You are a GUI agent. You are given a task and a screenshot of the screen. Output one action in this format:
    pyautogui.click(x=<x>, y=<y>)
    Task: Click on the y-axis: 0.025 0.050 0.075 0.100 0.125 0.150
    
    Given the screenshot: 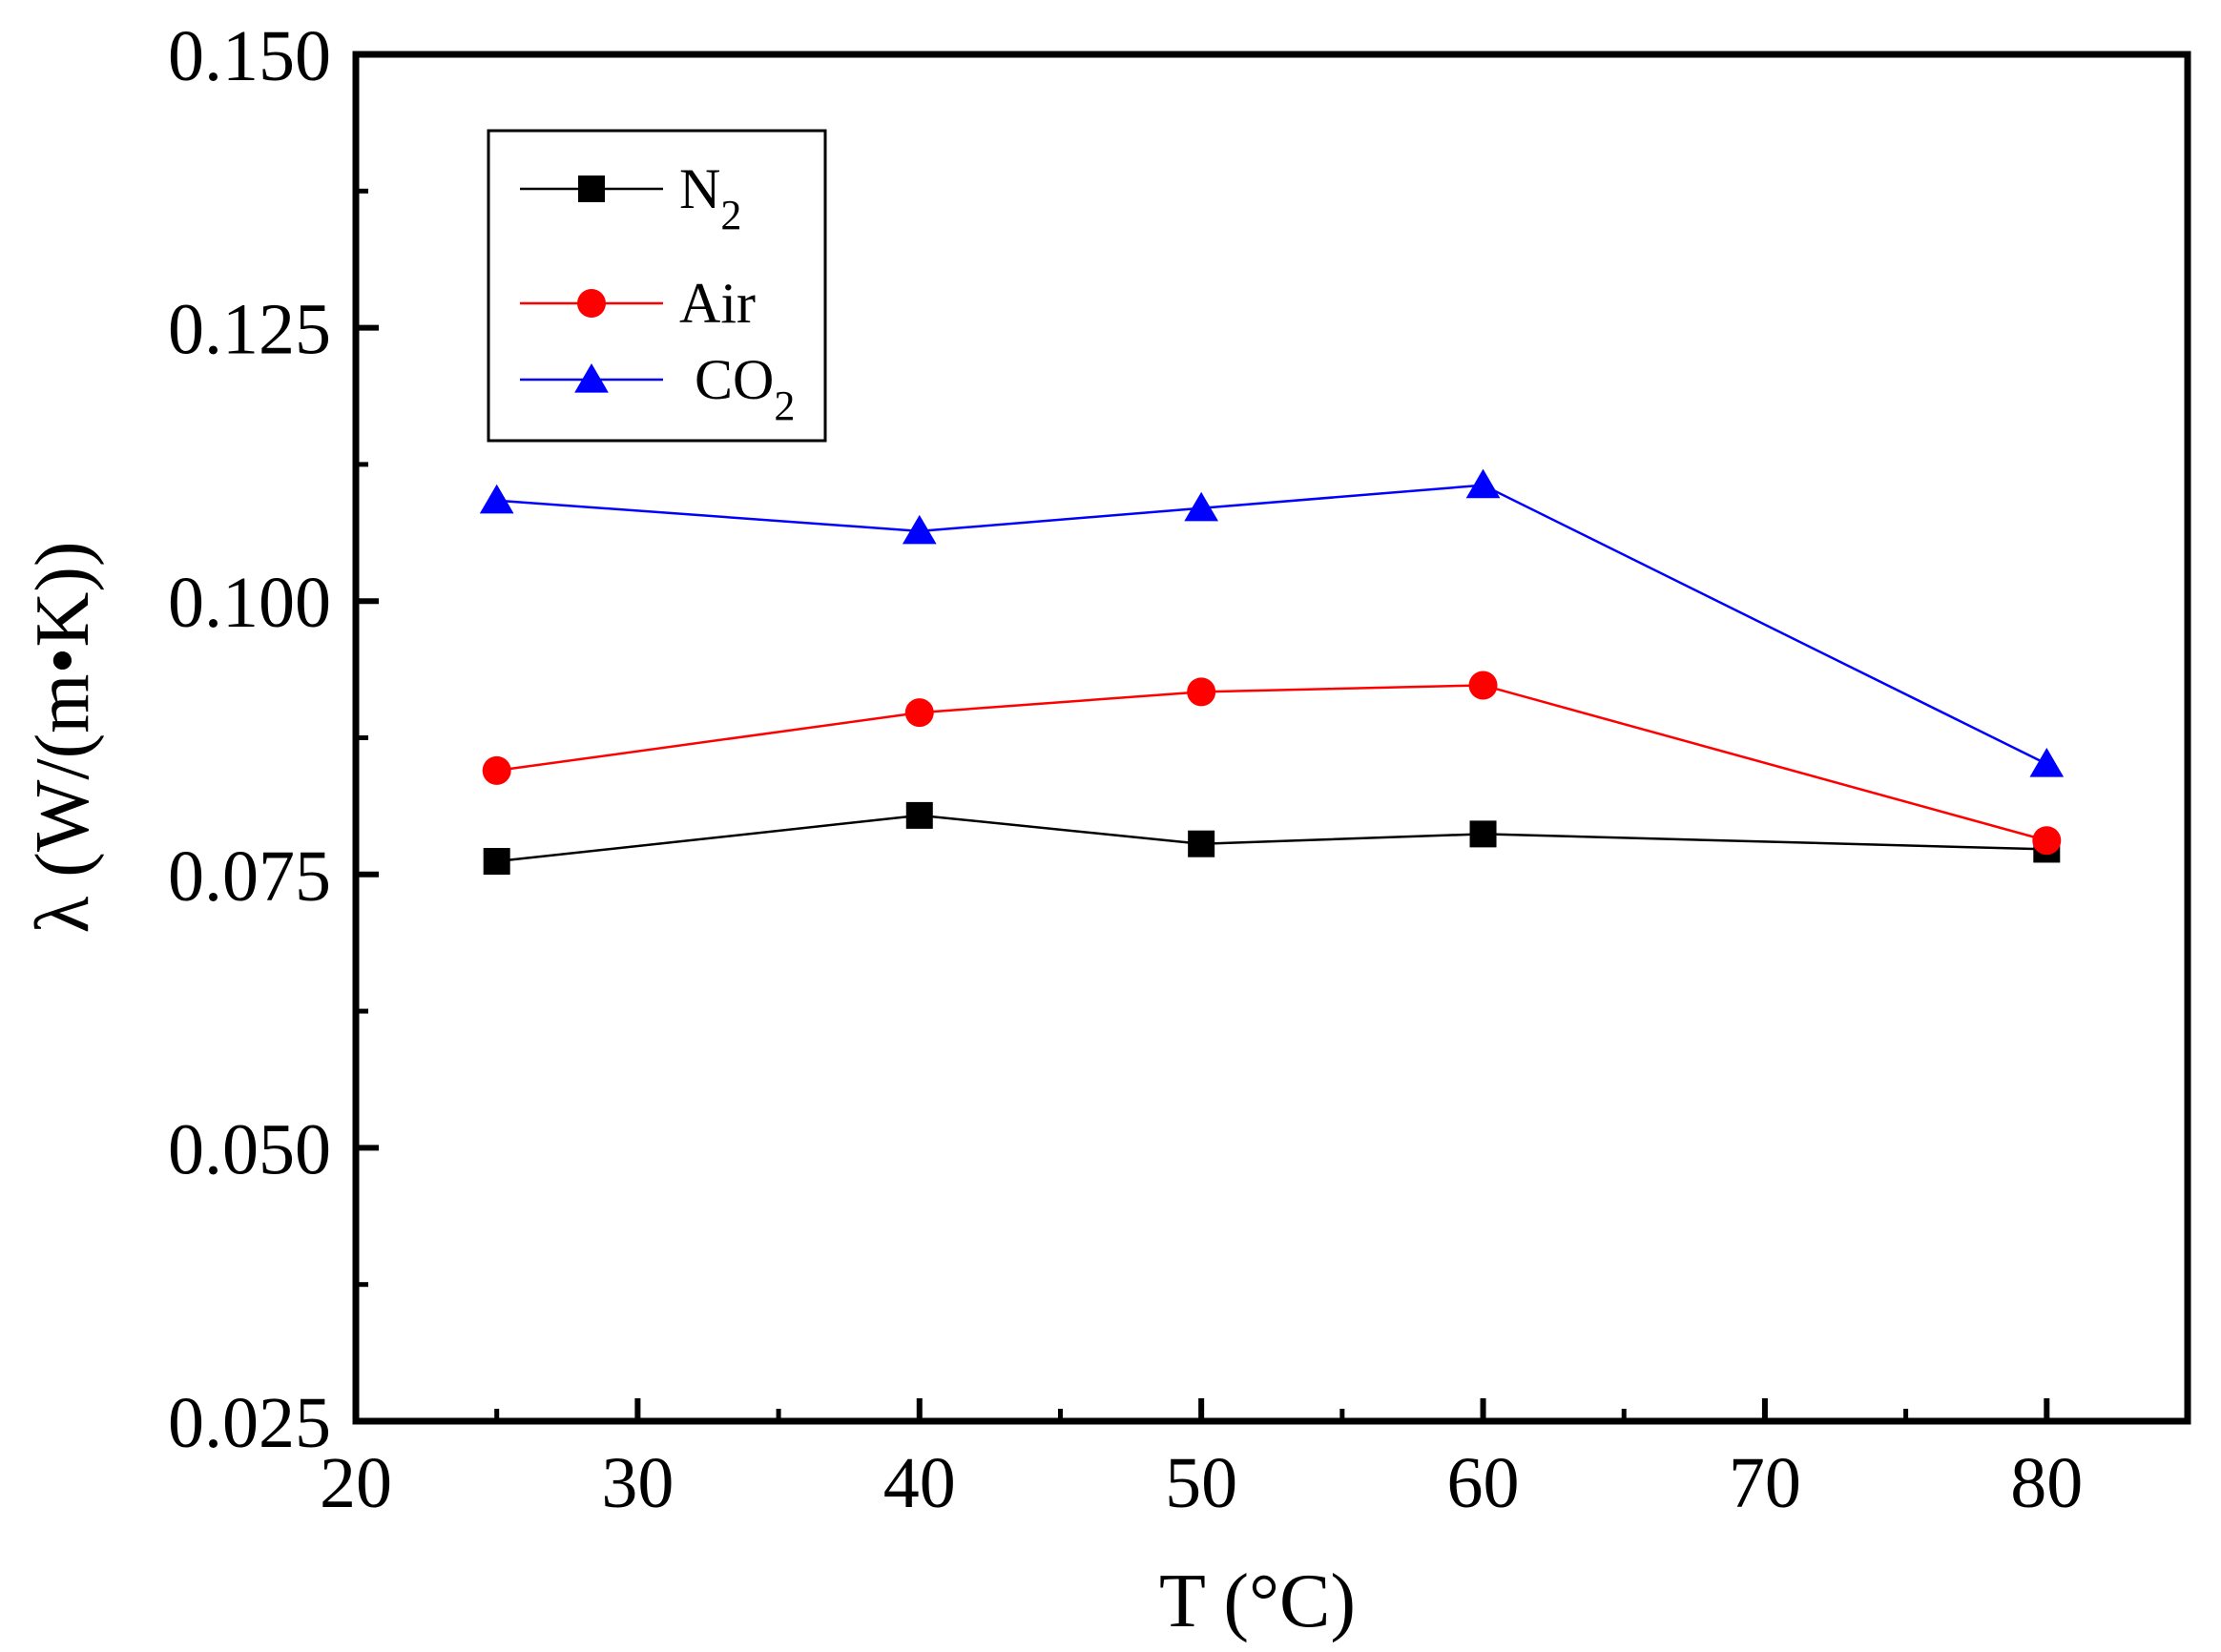 What is the action you would take?
    pyautogui.click(x=274, y=739)
    